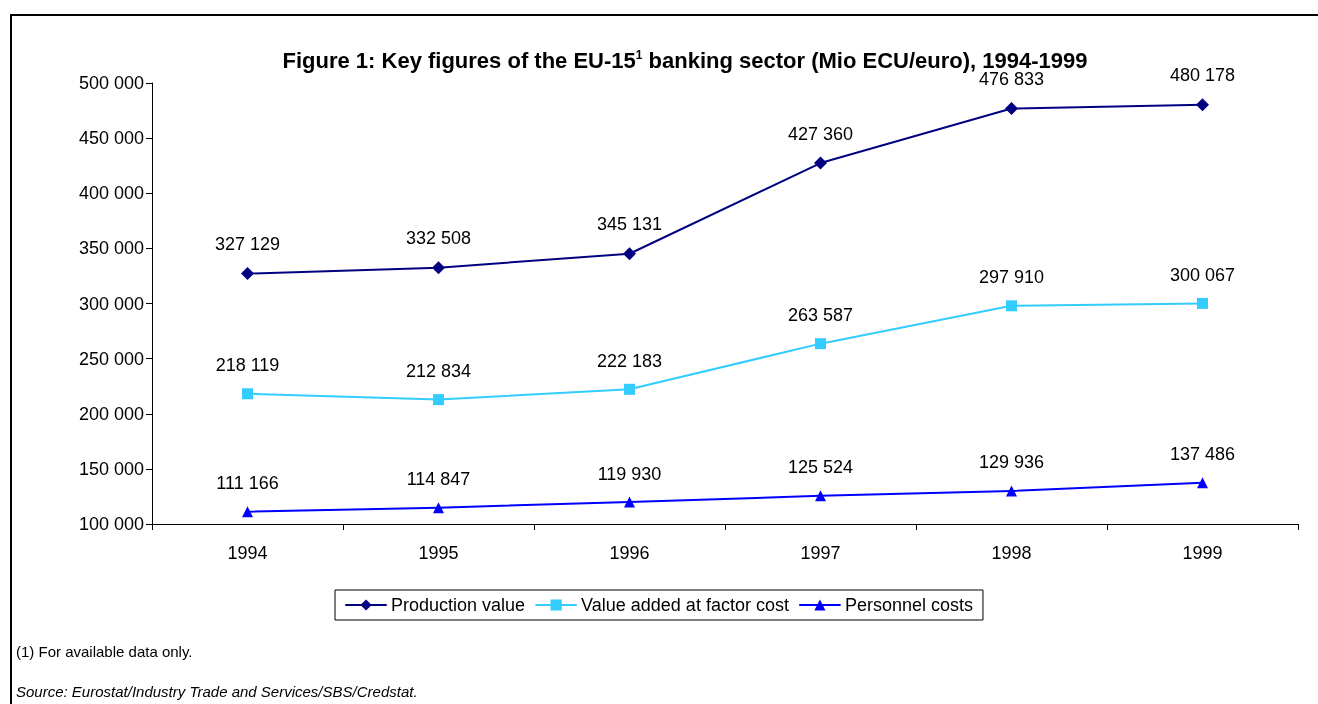 The width and height of the screenshot is (1318, 704). I want to click on x-tick-label: 1995, so click(438, 553).